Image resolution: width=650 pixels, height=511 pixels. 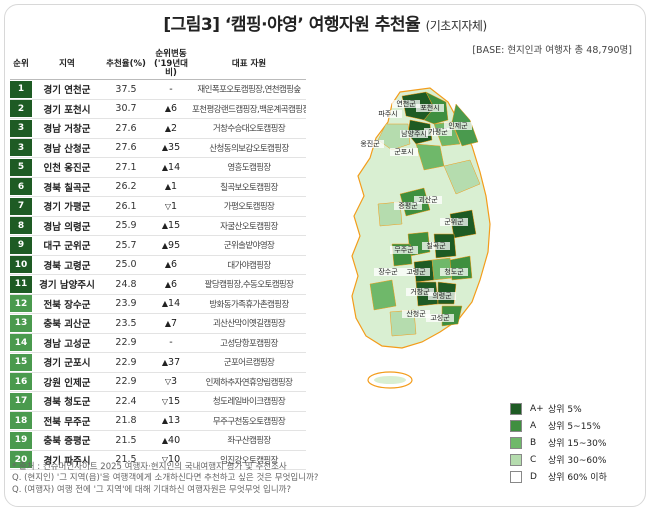 What do you see at coordinates (21, 304) in the screenshot?
I see `rank-badge: 12` at bounding box center [21, 304].